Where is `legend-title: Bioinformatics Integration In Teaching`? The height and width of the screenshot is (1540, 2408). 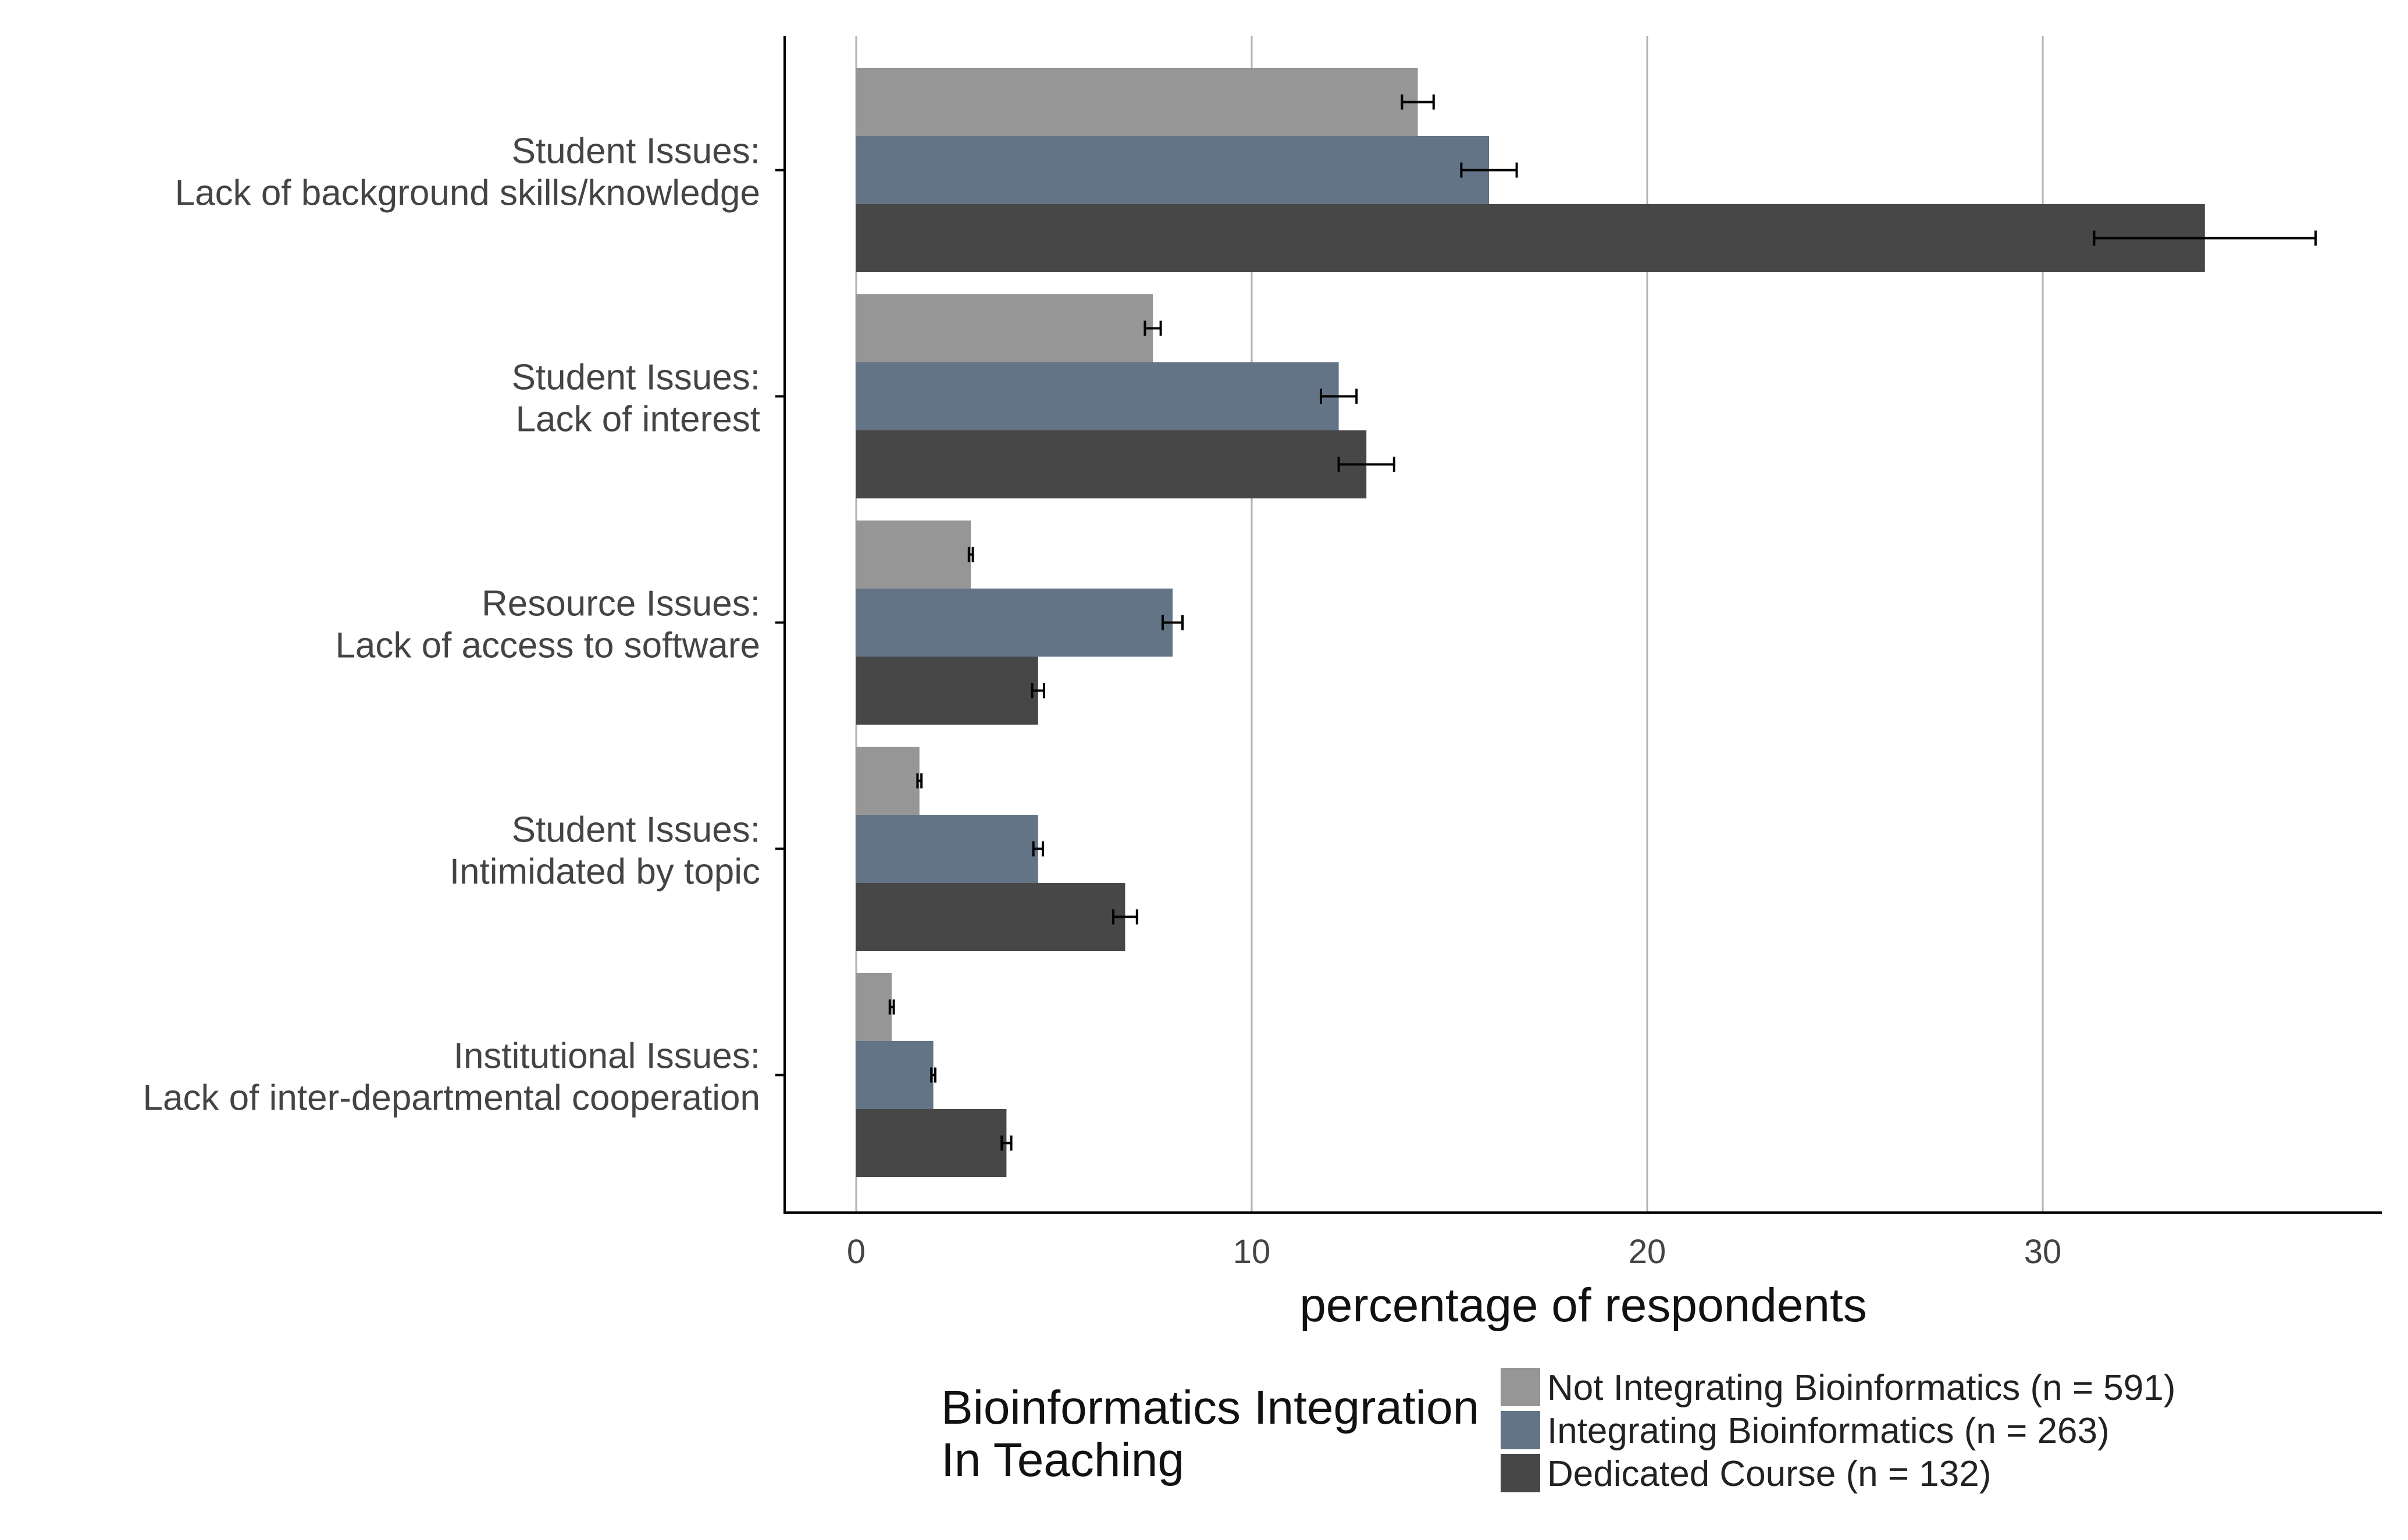
legend-title: Bioinformatics Integration In Teaching is located at coordinates (1210, 1433).